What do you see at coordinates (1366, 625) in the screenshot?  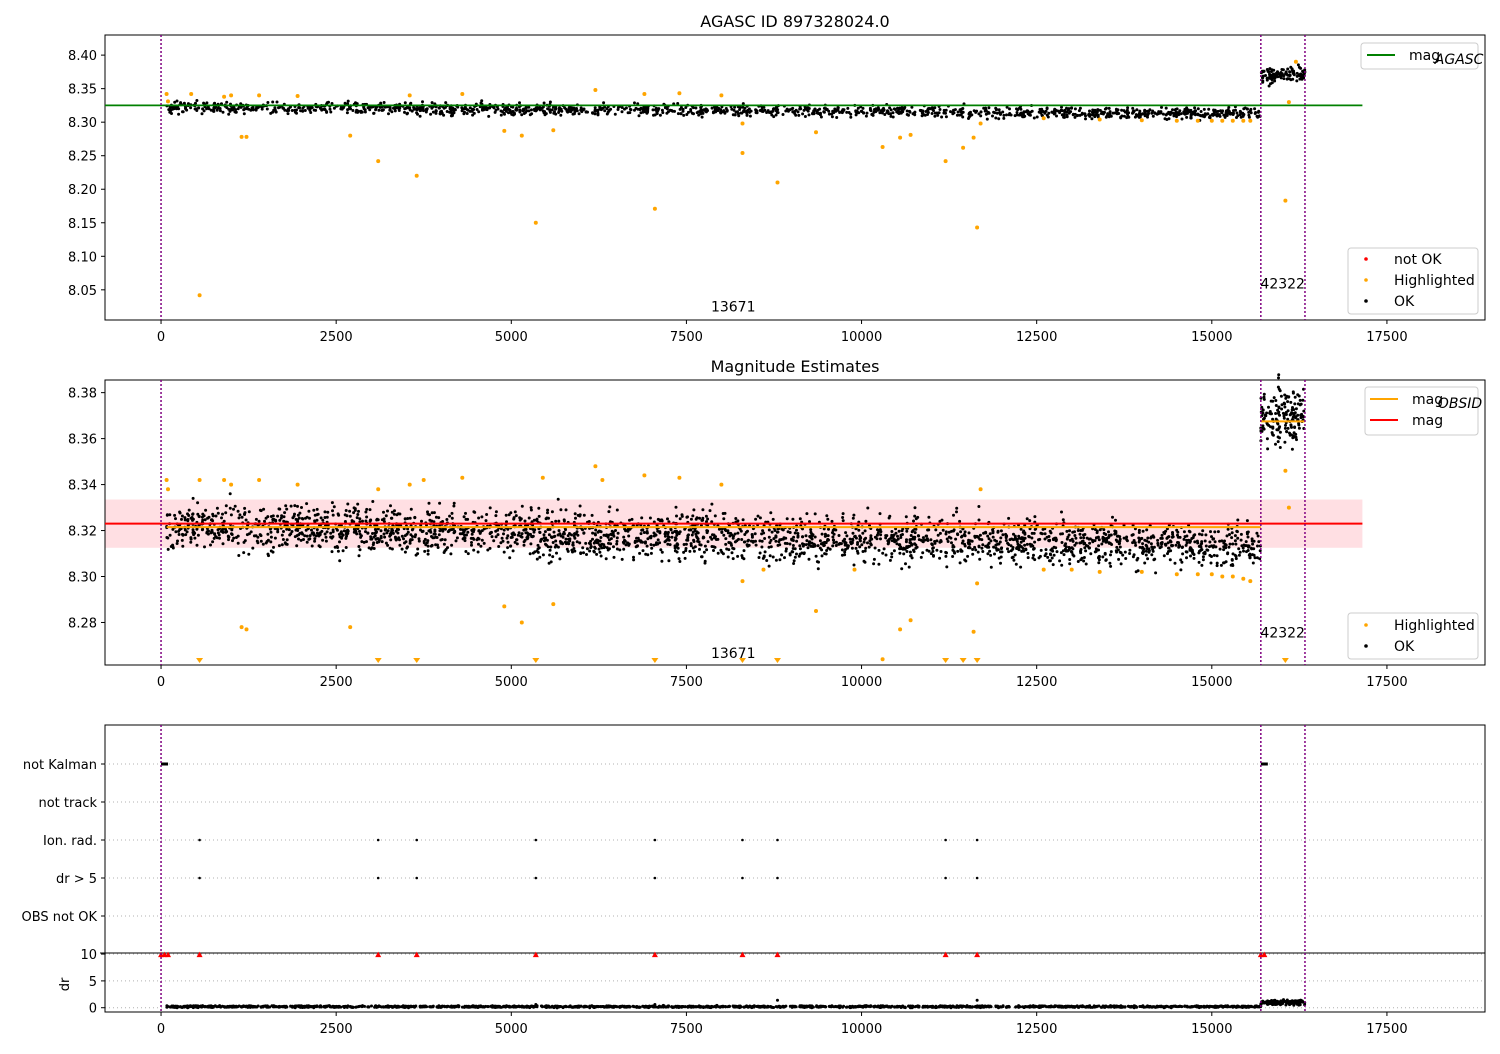 I see `legend-dot-swatch` at bounding box center [1366, 625].